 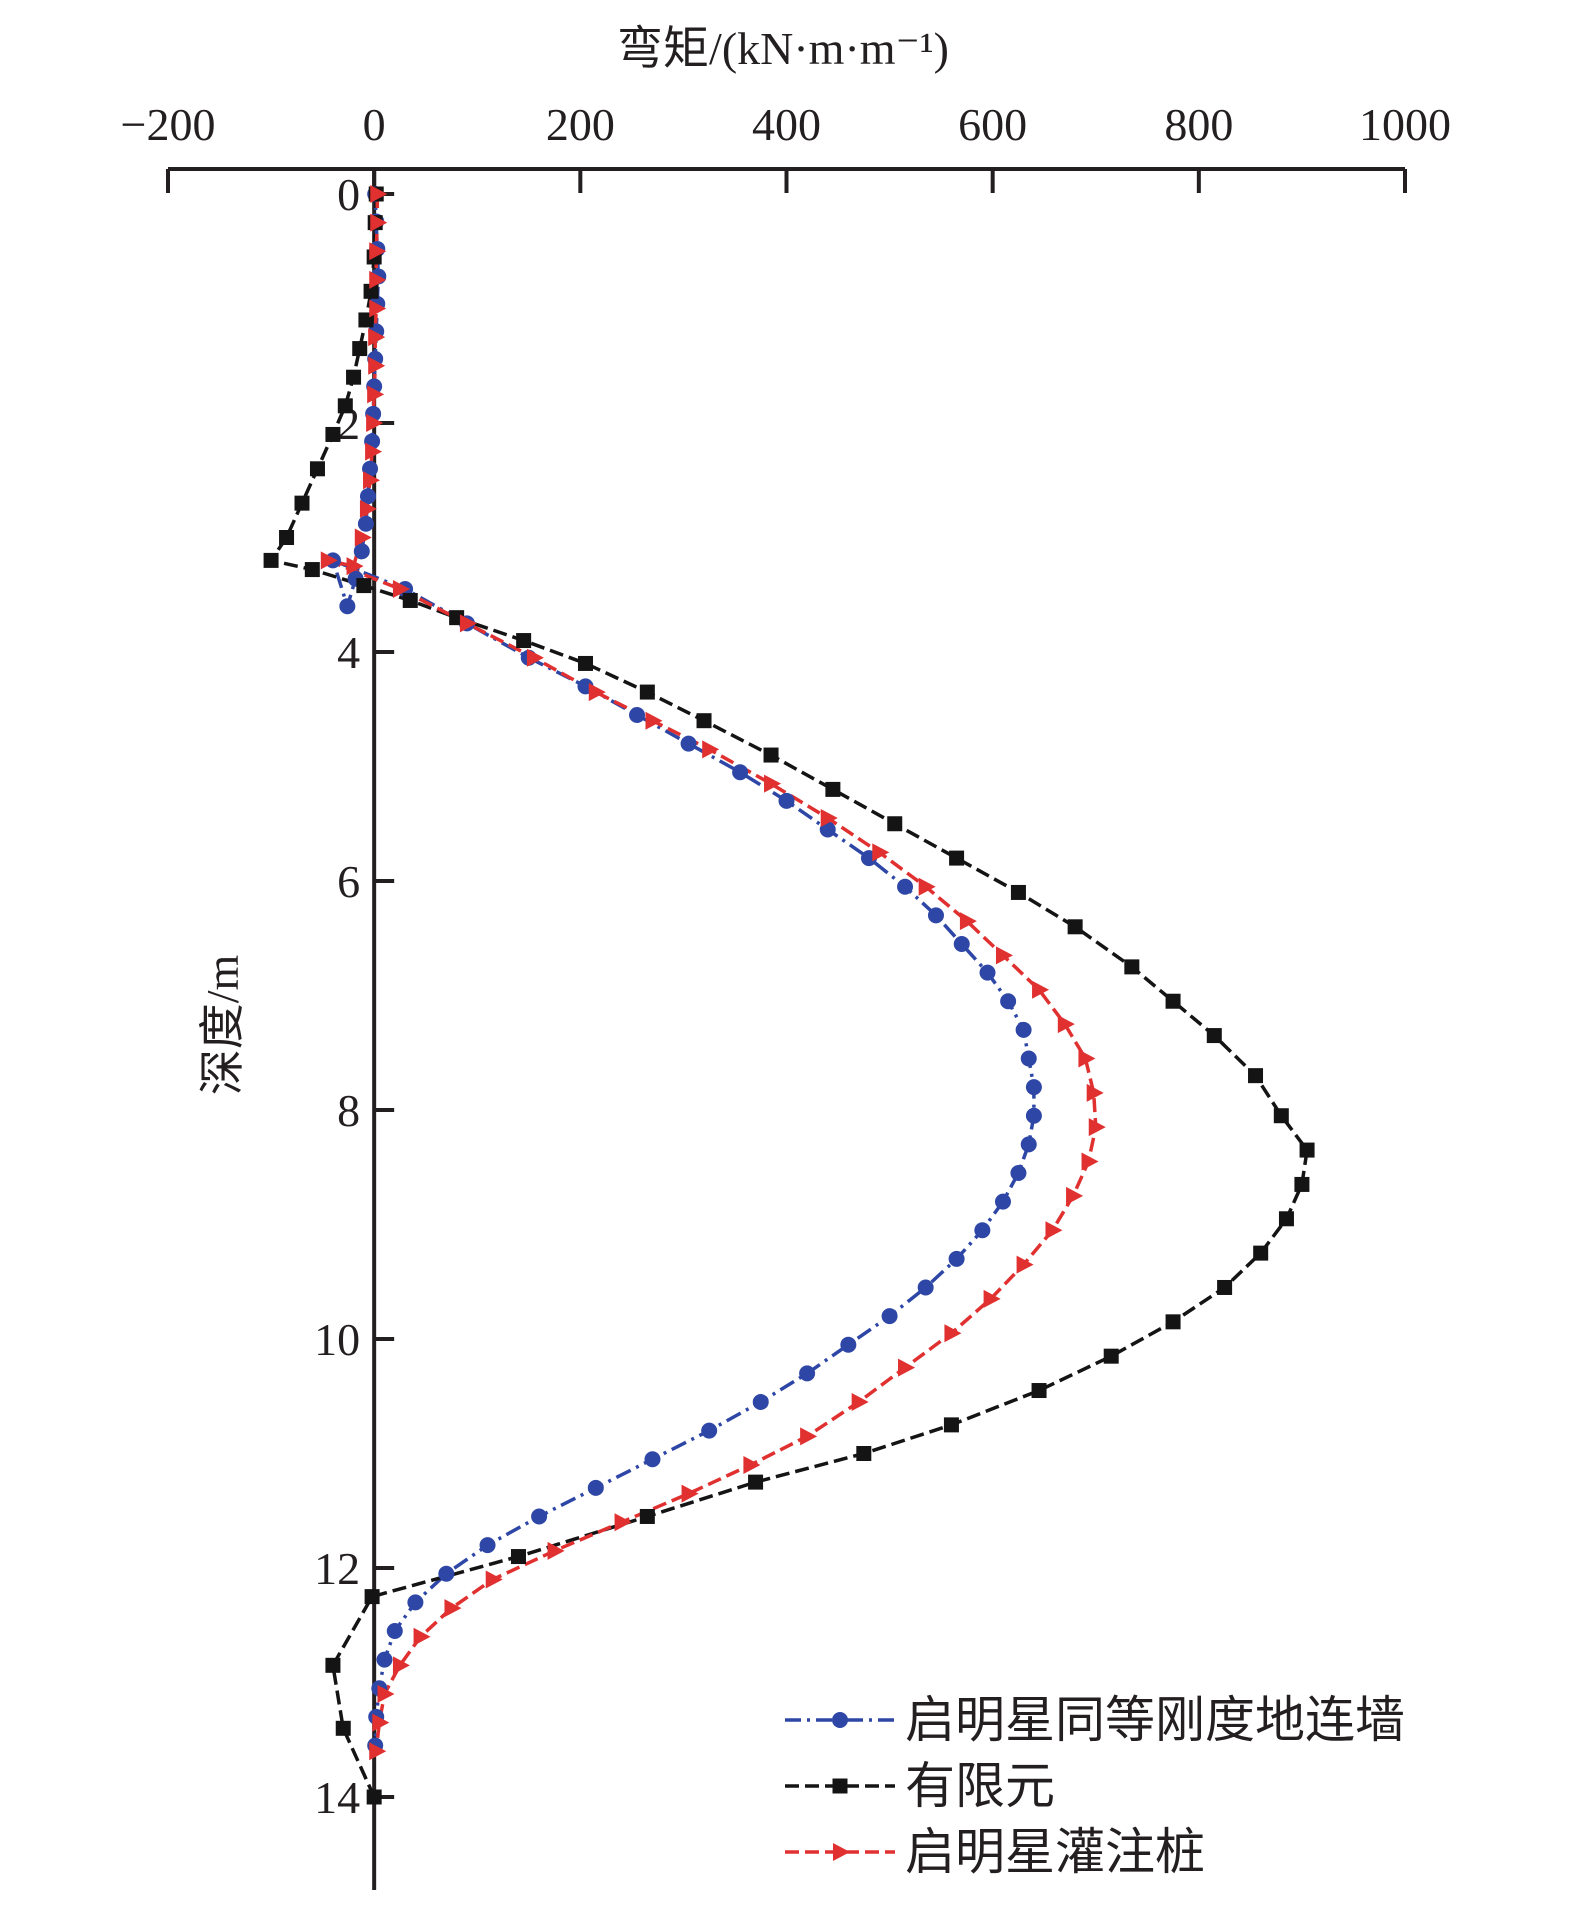 What do you see at coordinates (348, 1110) in the screenshot?
I see `y-tick-label: 8` at bounding box center [348, 1110].